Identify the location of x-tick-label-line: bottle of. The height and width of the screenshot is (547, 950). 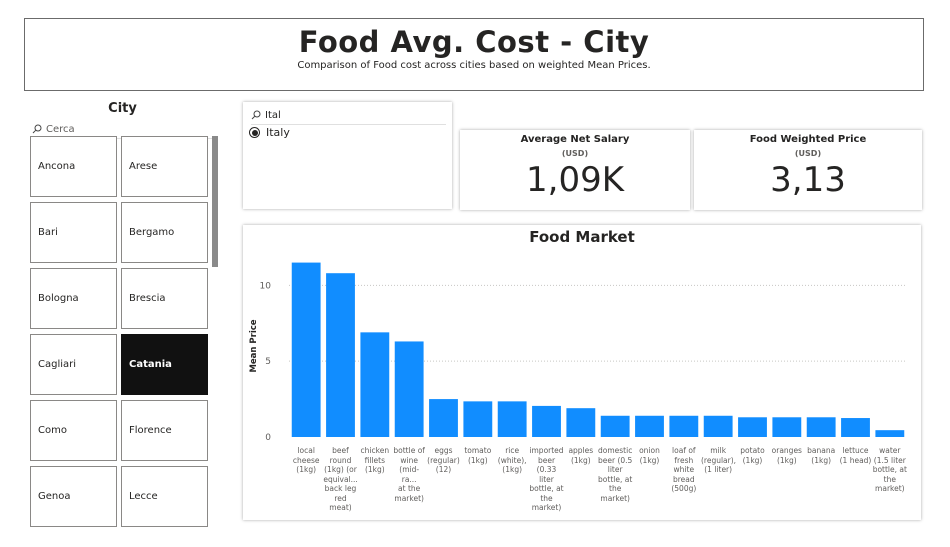
(409, 450).